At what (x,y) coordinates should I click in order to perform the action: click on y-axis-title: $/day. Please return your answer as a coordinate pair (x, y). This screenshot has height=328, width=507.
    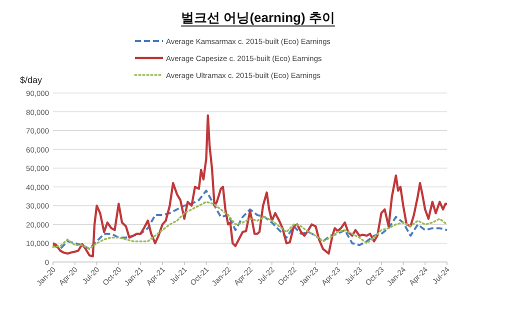
    Looking at the image, I should click on (31, 80).